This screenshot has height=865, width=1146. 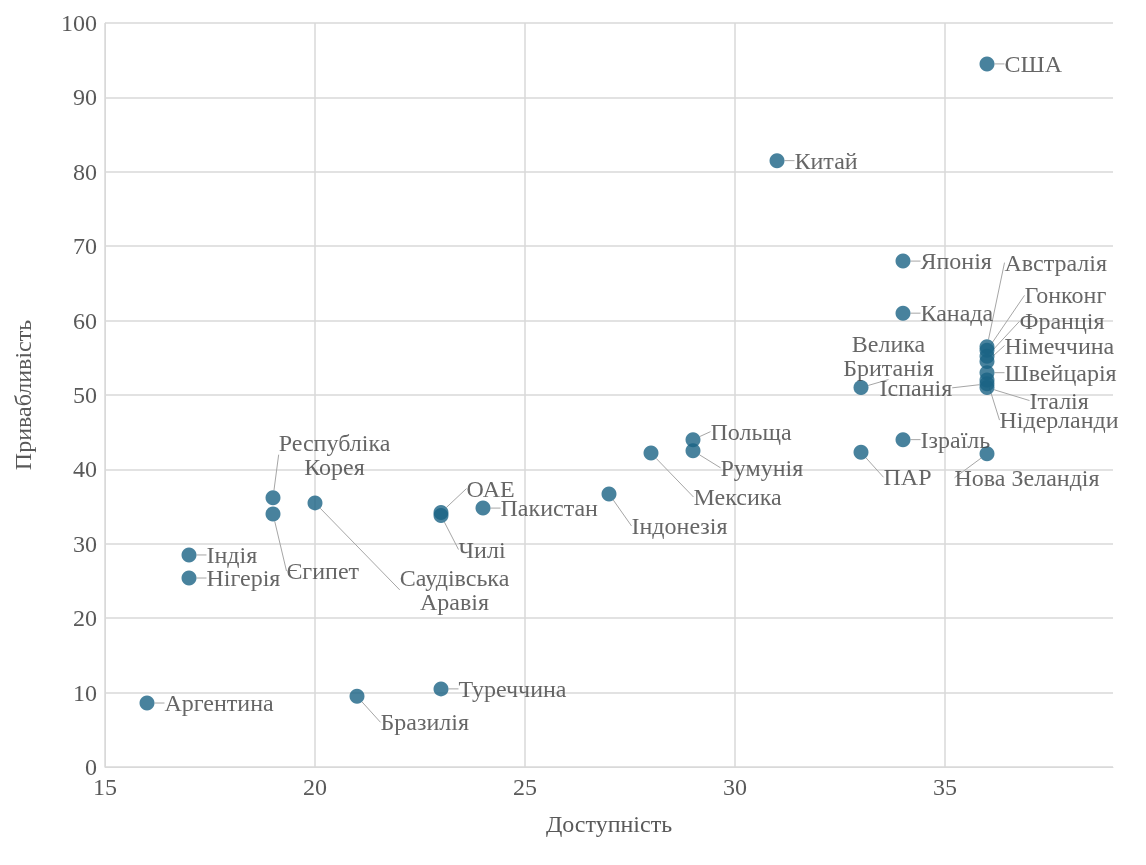 What do you see at coordinates (323, 571) in the screenshot?
I see `data-label: Єгипет` at bounding box center [323, 571].